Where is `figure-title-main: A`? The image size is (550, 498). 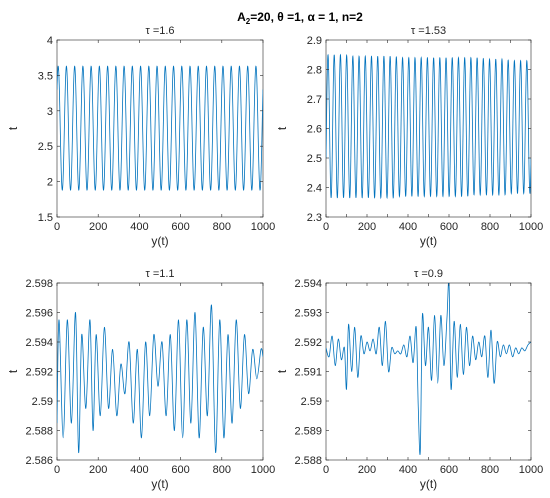
figure-title-main: A is located at coordinates (241, 17).